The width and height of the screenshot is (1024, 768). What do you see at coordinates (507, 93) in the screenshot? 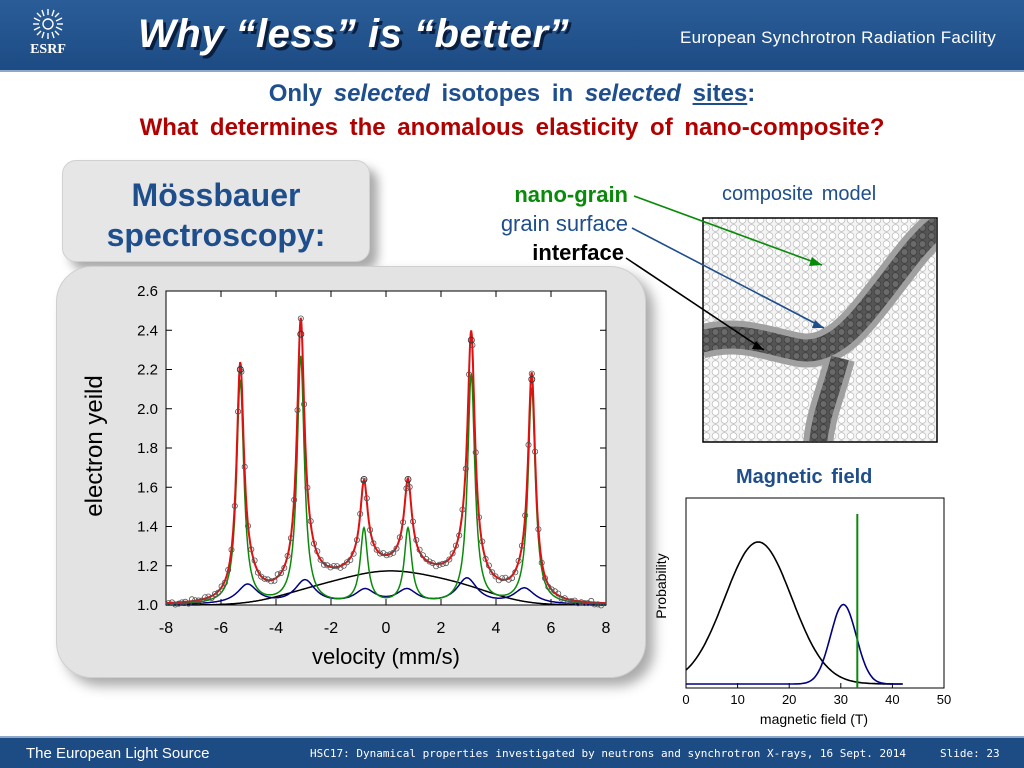
I see `subtitle-word: isotopes in` at bounding box center [507, 93].